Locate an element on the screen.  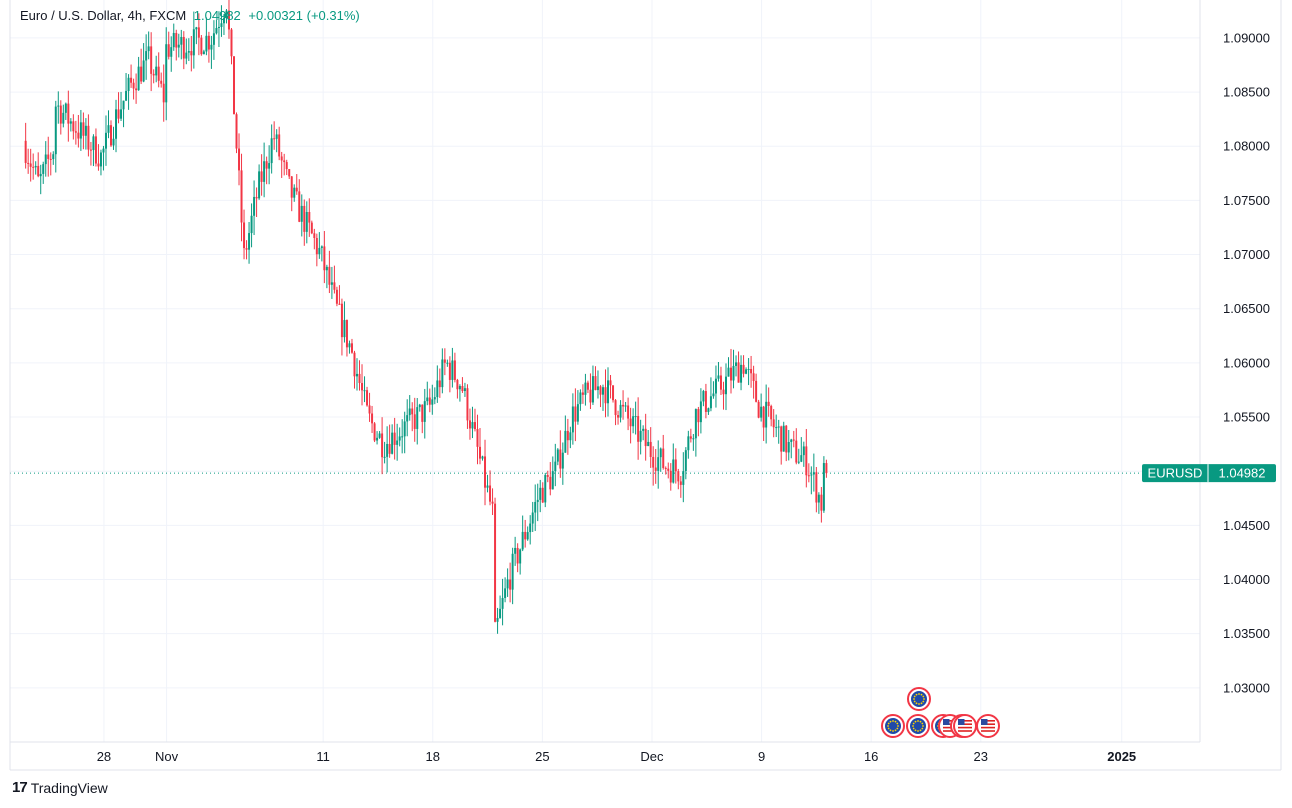
price-tag-ticker: EURUSD is located at coordinates (1175, 473).